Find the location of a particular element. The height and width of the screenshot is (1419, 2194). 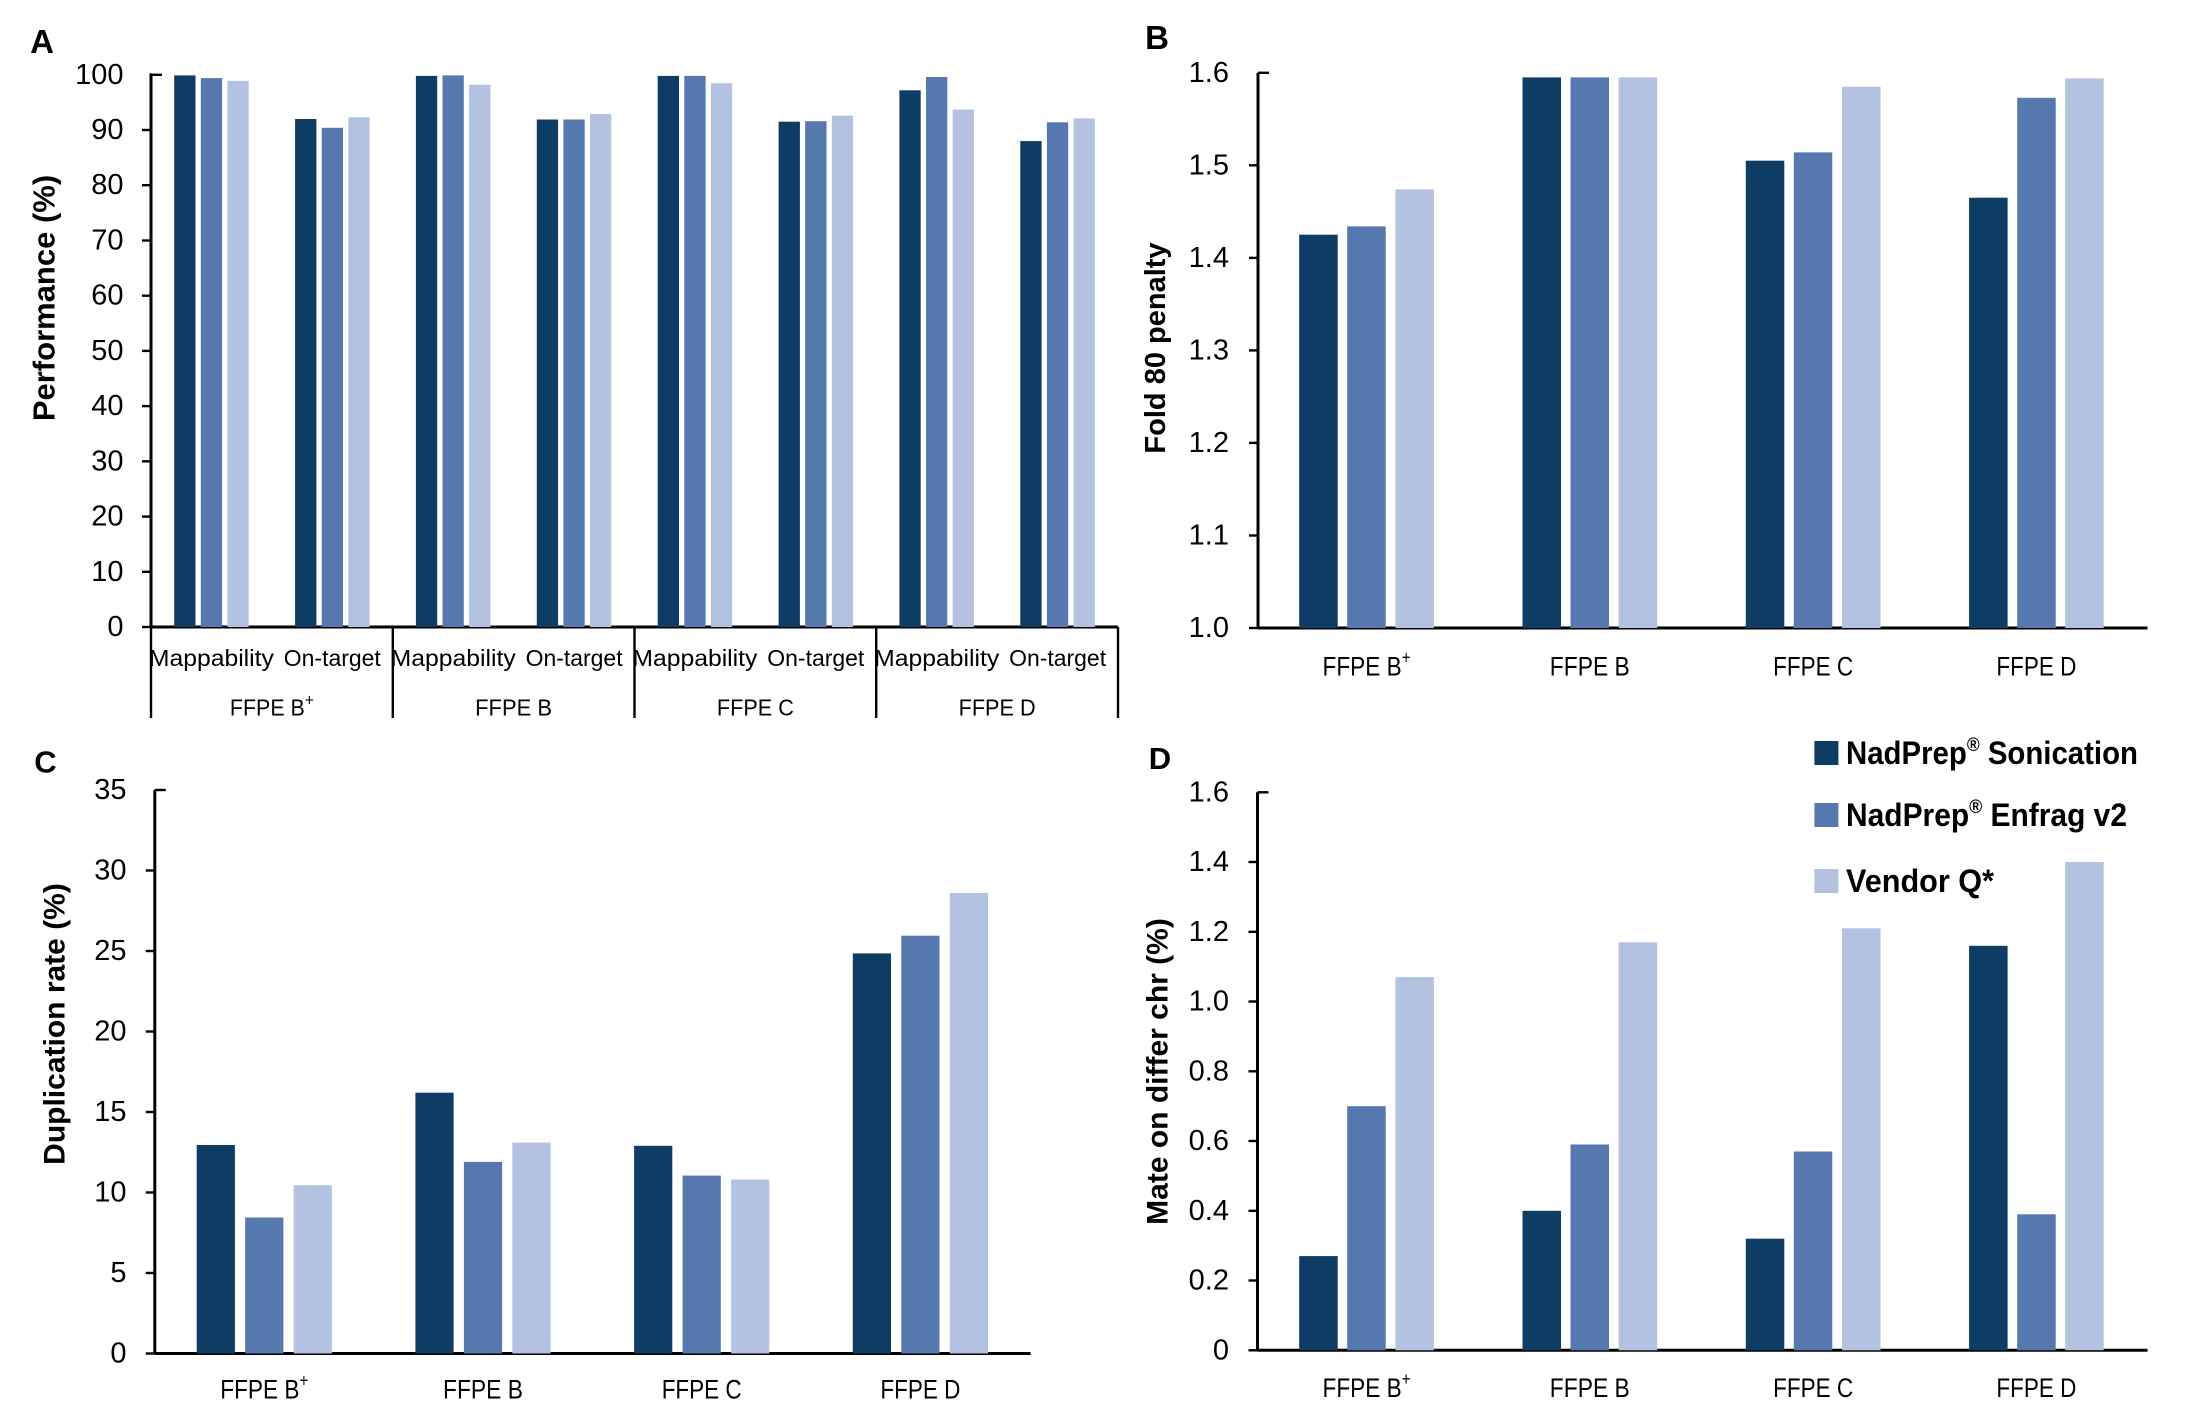

svg-text: 0.2 is located at coordinates (1209, 1281).